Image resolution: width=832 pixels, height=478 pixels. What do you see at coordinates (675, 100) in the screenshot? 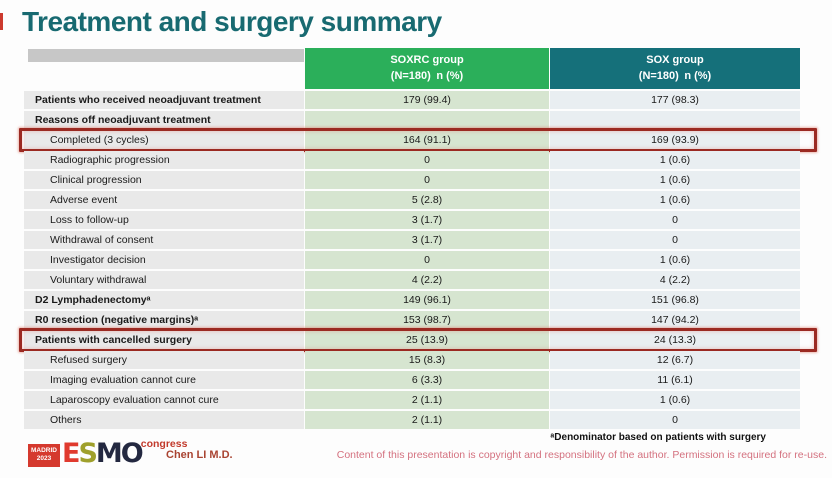
I see `sox-value: 177 (98.3)` at bounding box center [675, 100].